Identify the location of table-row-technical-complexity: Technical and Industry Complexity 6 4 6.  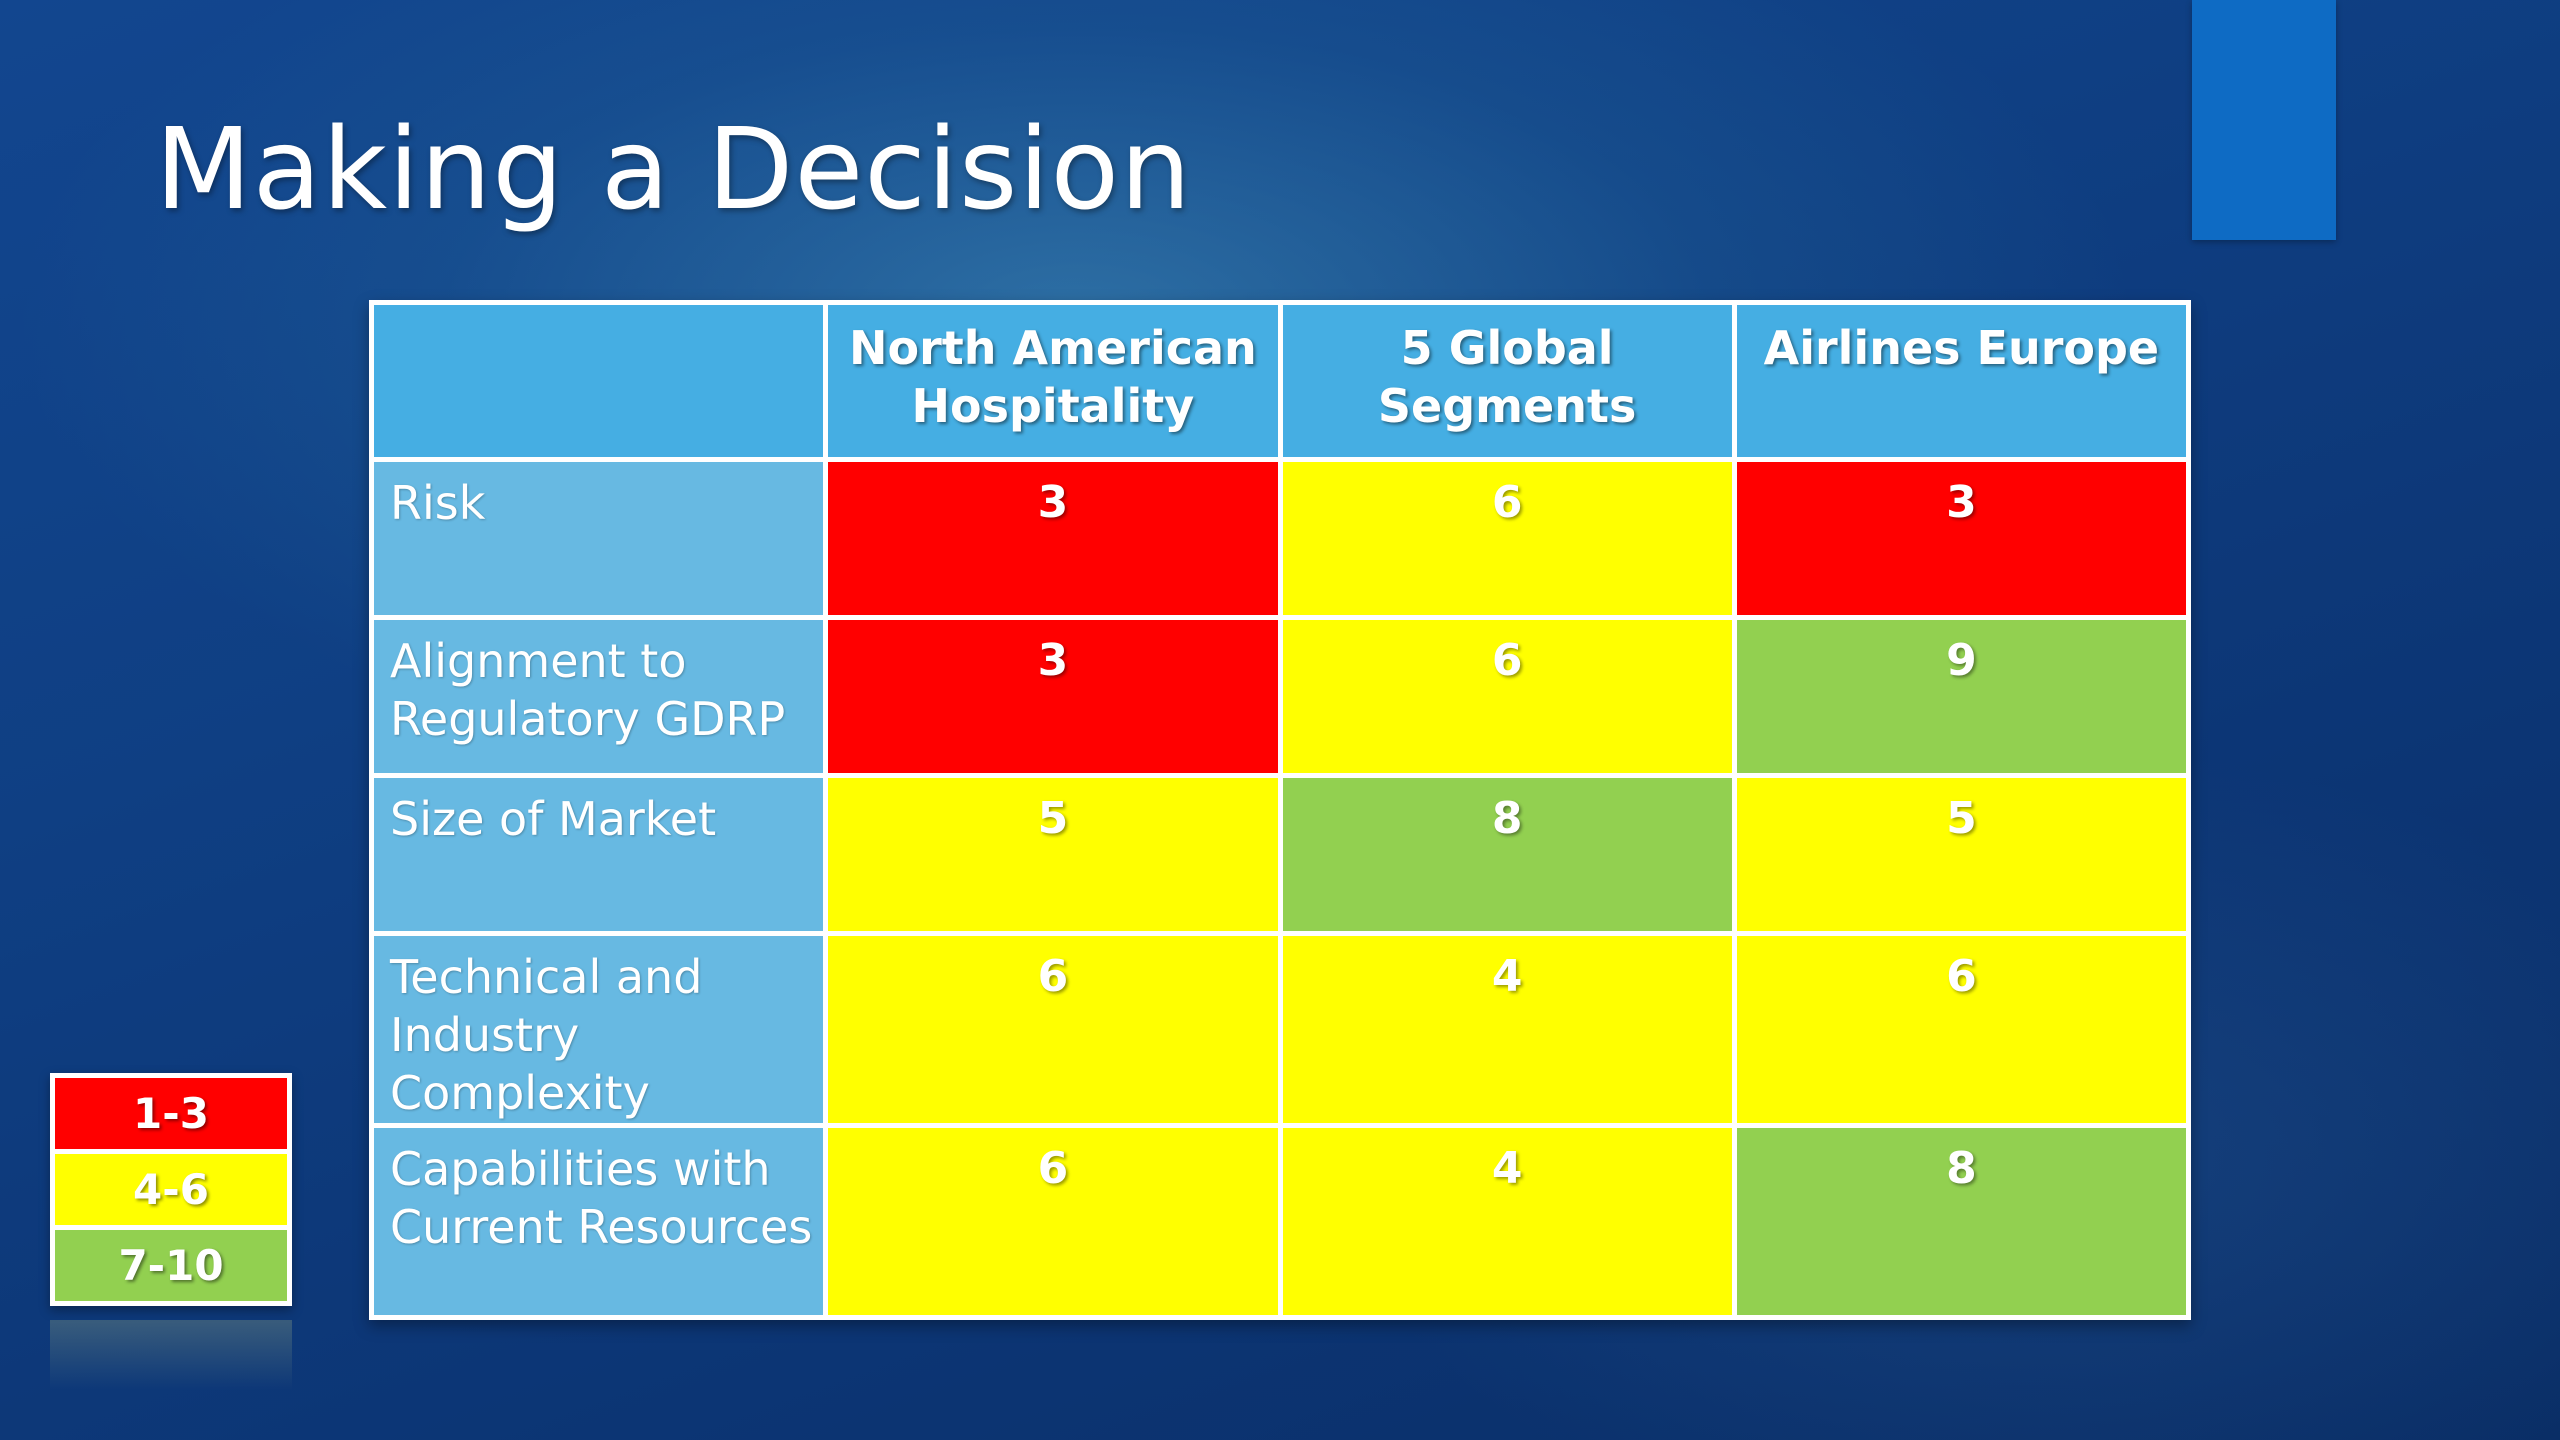
(1280, 1029).